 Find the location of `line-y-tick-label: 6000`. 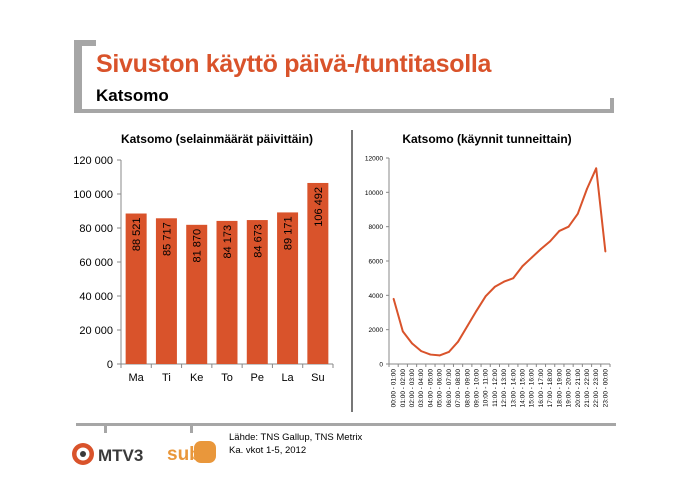

line-y-tick-label: 6000 is located at coordinates (376, 262).